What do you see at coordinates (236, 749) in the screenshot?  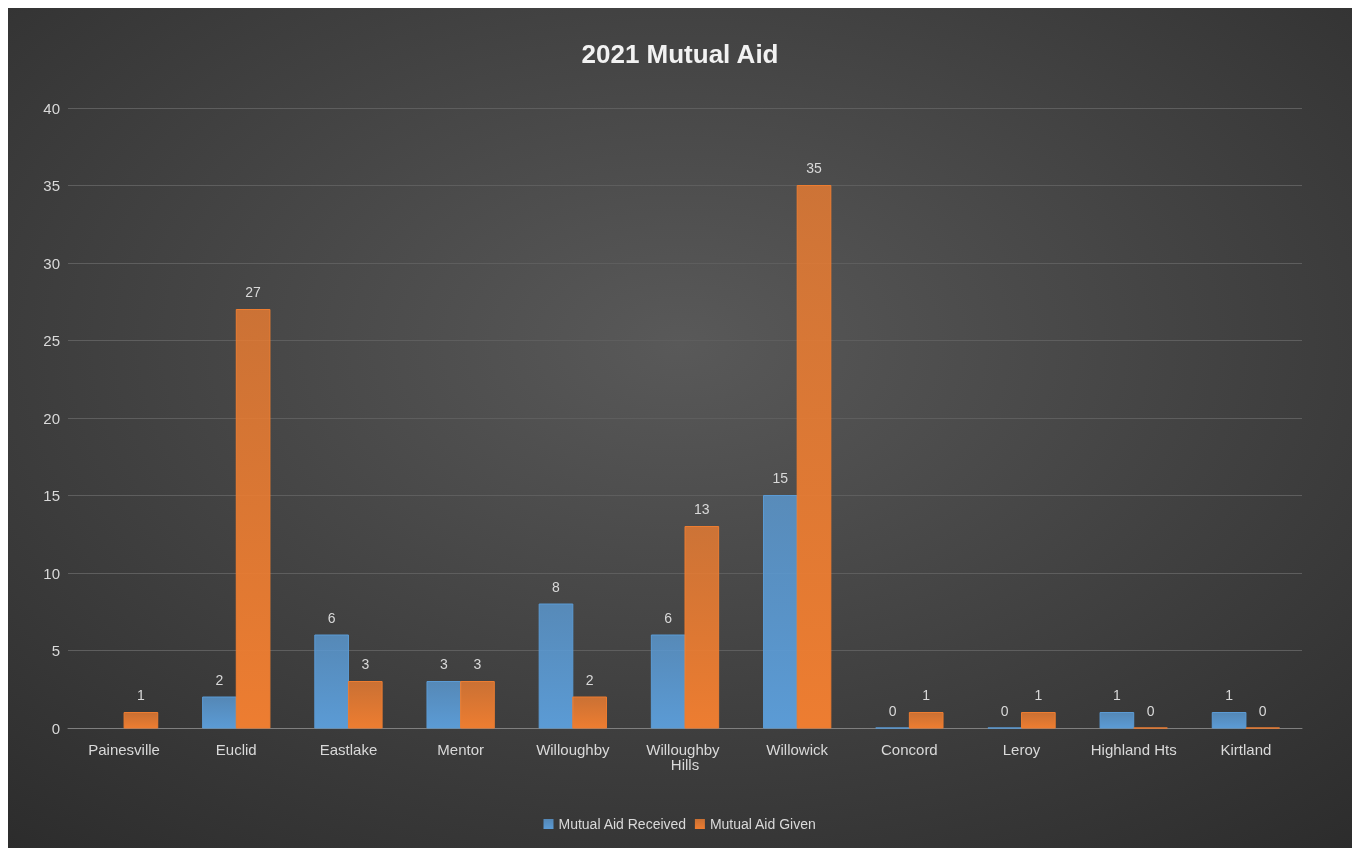 I see `x-tick-label: Euclid` at bounding box center [236, 749].